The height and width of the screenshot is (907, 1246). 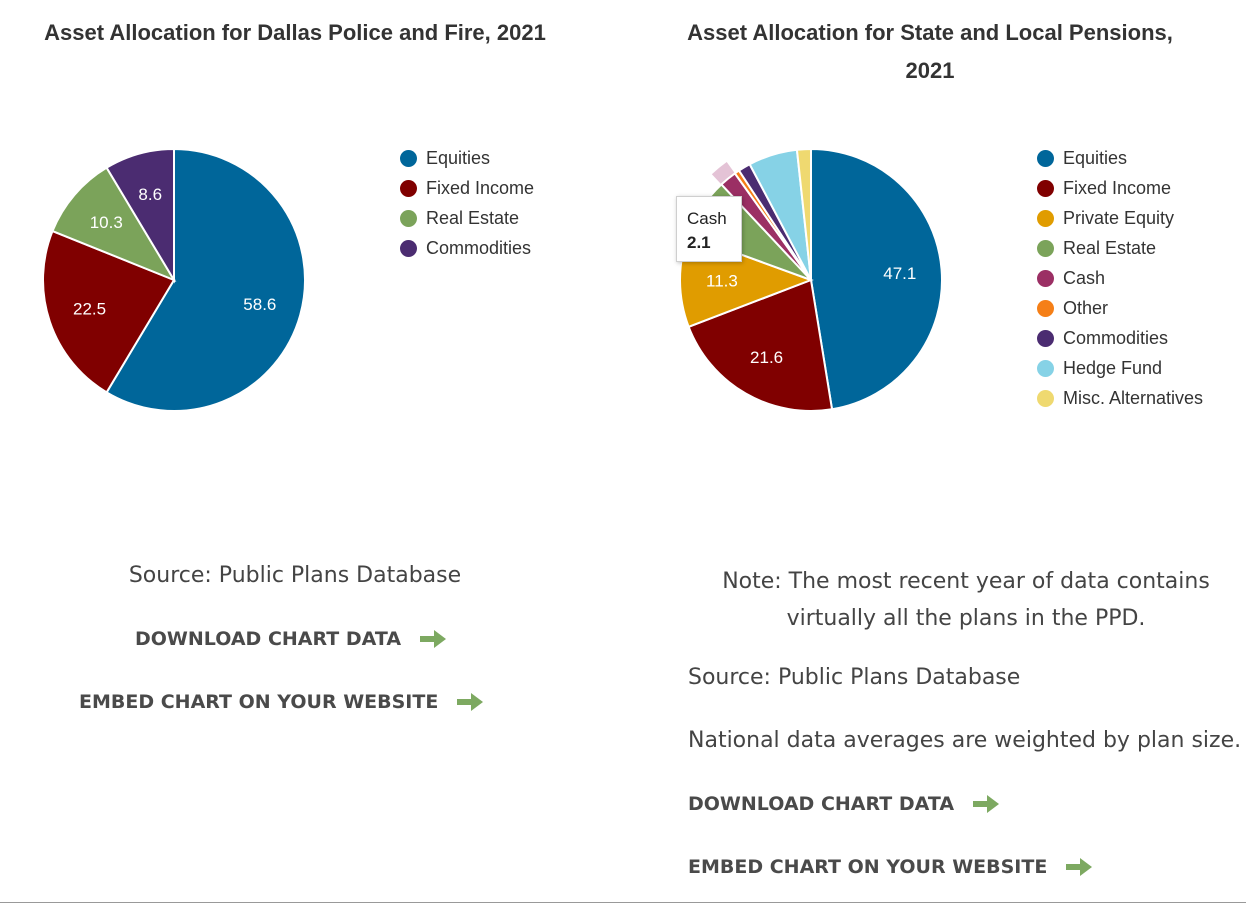 What do you see at coordinates (709, 229) in the screenshot?
I see `chart-tooltip: Cash 2.1` at bounding box center [709, 229].